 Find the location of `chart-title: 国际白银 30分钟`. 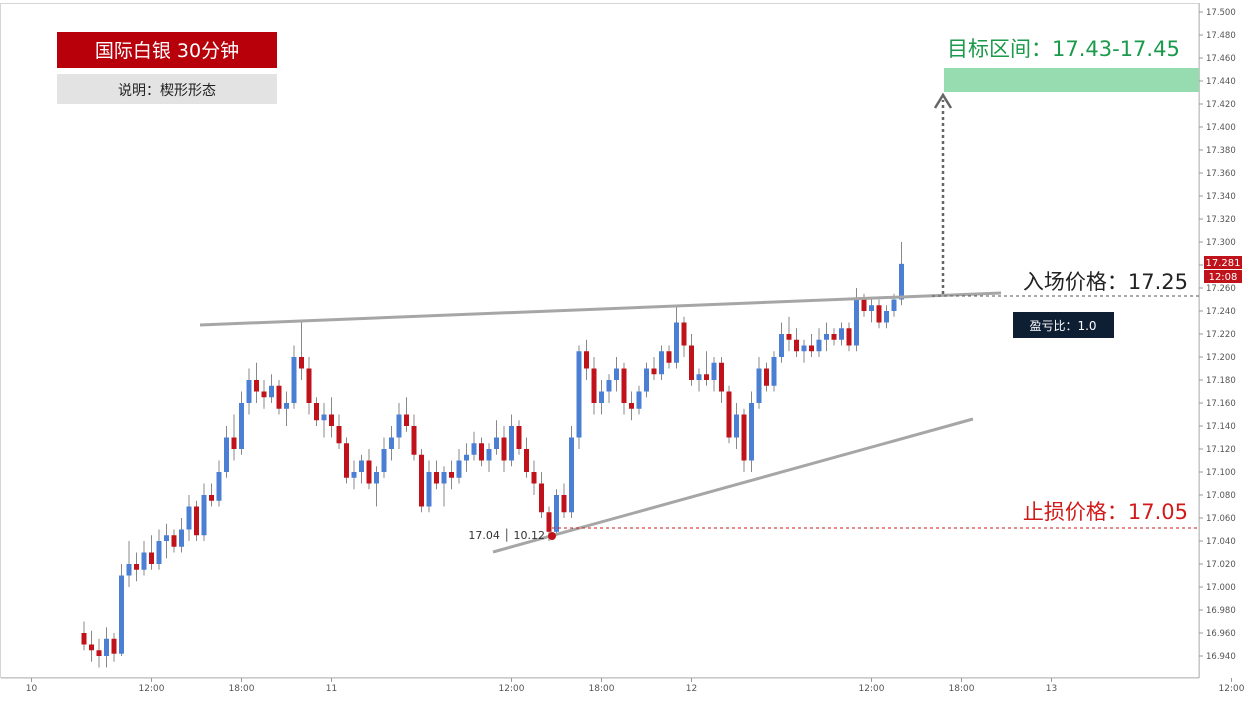

chart-title: 国际白银 30分钟 is located at coordinates (167, 51).